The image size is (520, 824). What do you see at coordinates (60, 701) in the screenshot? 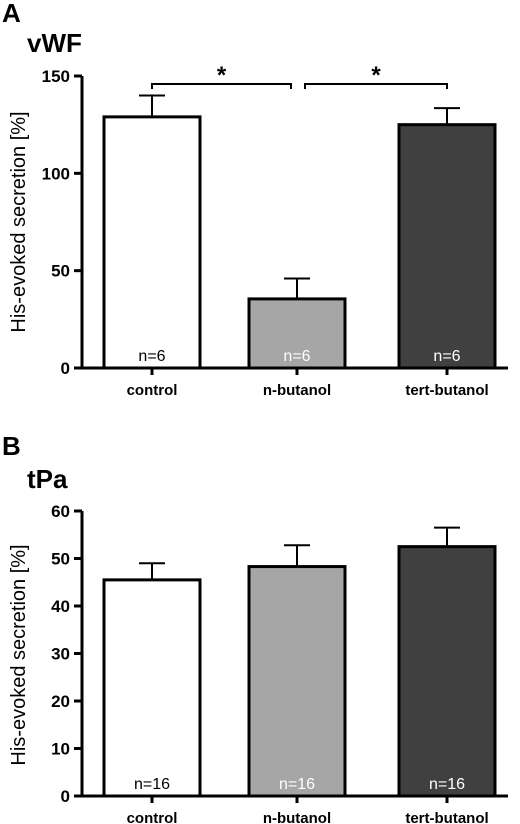
I see `y-tick-label-b: 20` at bounding box center [60, 701].